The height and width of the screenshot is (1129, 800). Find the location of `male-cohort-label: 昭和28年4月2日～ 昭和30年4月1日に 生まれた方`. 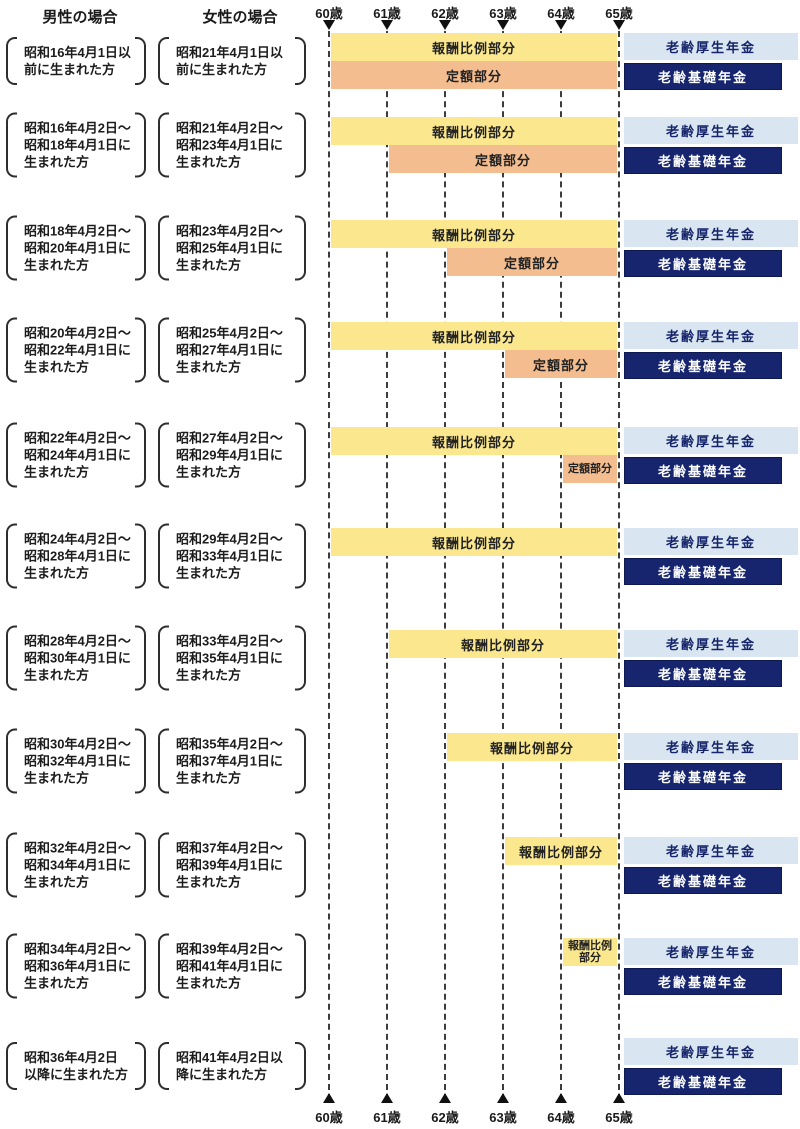

male-cohort-label: 昭和28年4月2日～ 昭和30年4月1日に 生まれた方 is located at coordinates (77, 658).